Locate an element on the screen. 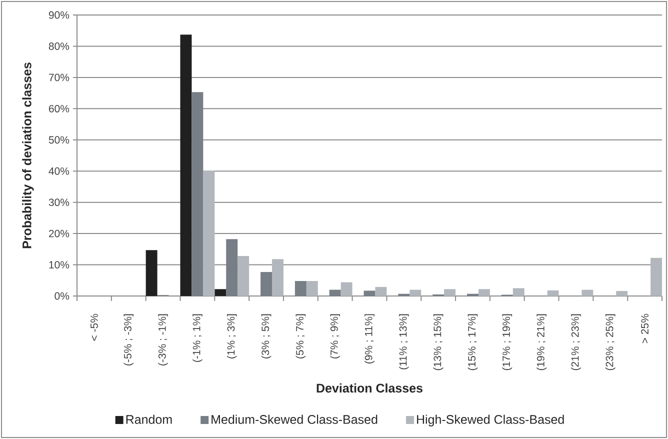 This screenshot has width=668, height=439. legend-label: Medium-Skewed Class-Based is located at coordinates (295, 419).